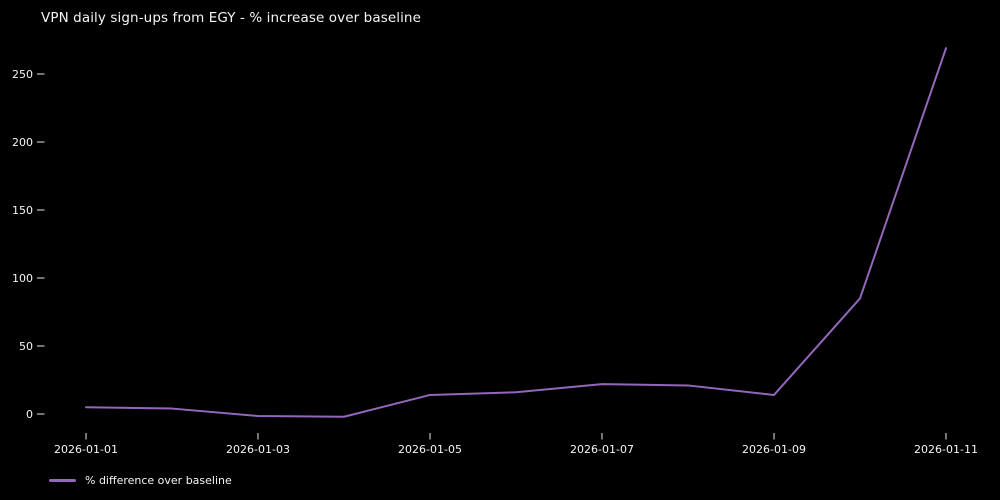 The image size is (1000, 500). I want to click on y-tick-label: 200, so click(22, 142).